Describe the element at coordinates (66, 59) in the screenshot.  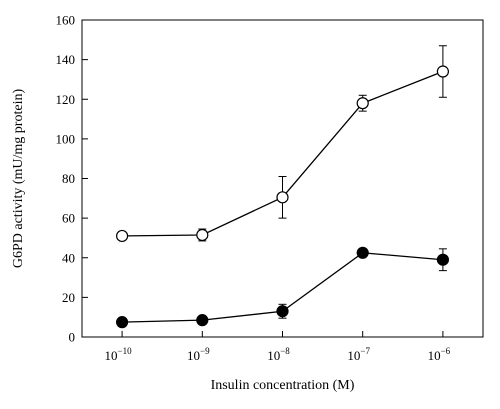
I see `y-tick-label: 140` at that location.